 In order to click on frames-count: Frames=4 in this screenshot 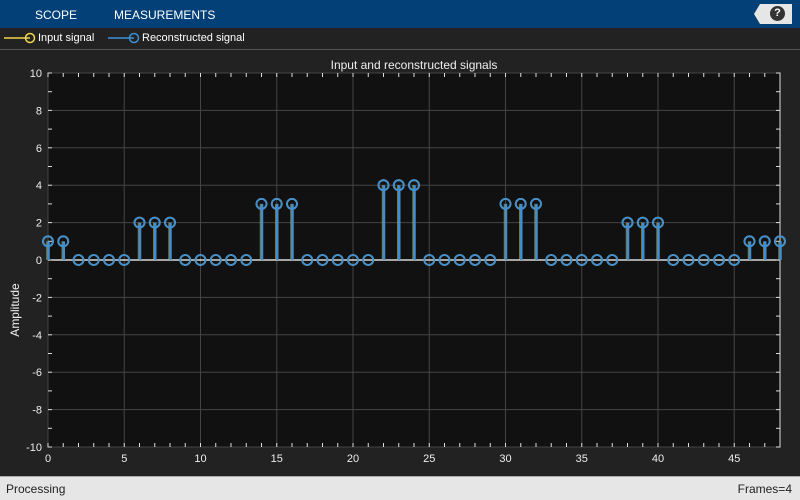, I will do `click(764, 489)`.